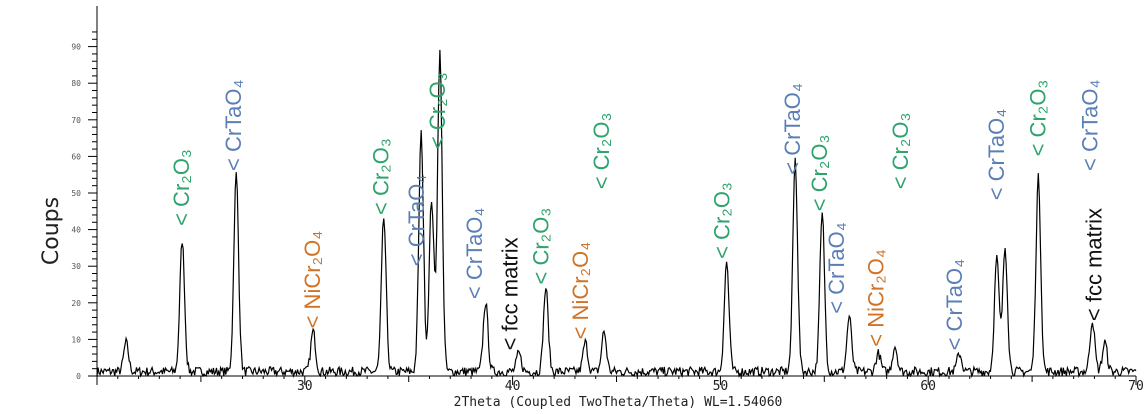 The image size is (1144, 414). Describe the element at coordinates (76, 339) in the screenshot. I see `y-tick-label: 10` at that location.